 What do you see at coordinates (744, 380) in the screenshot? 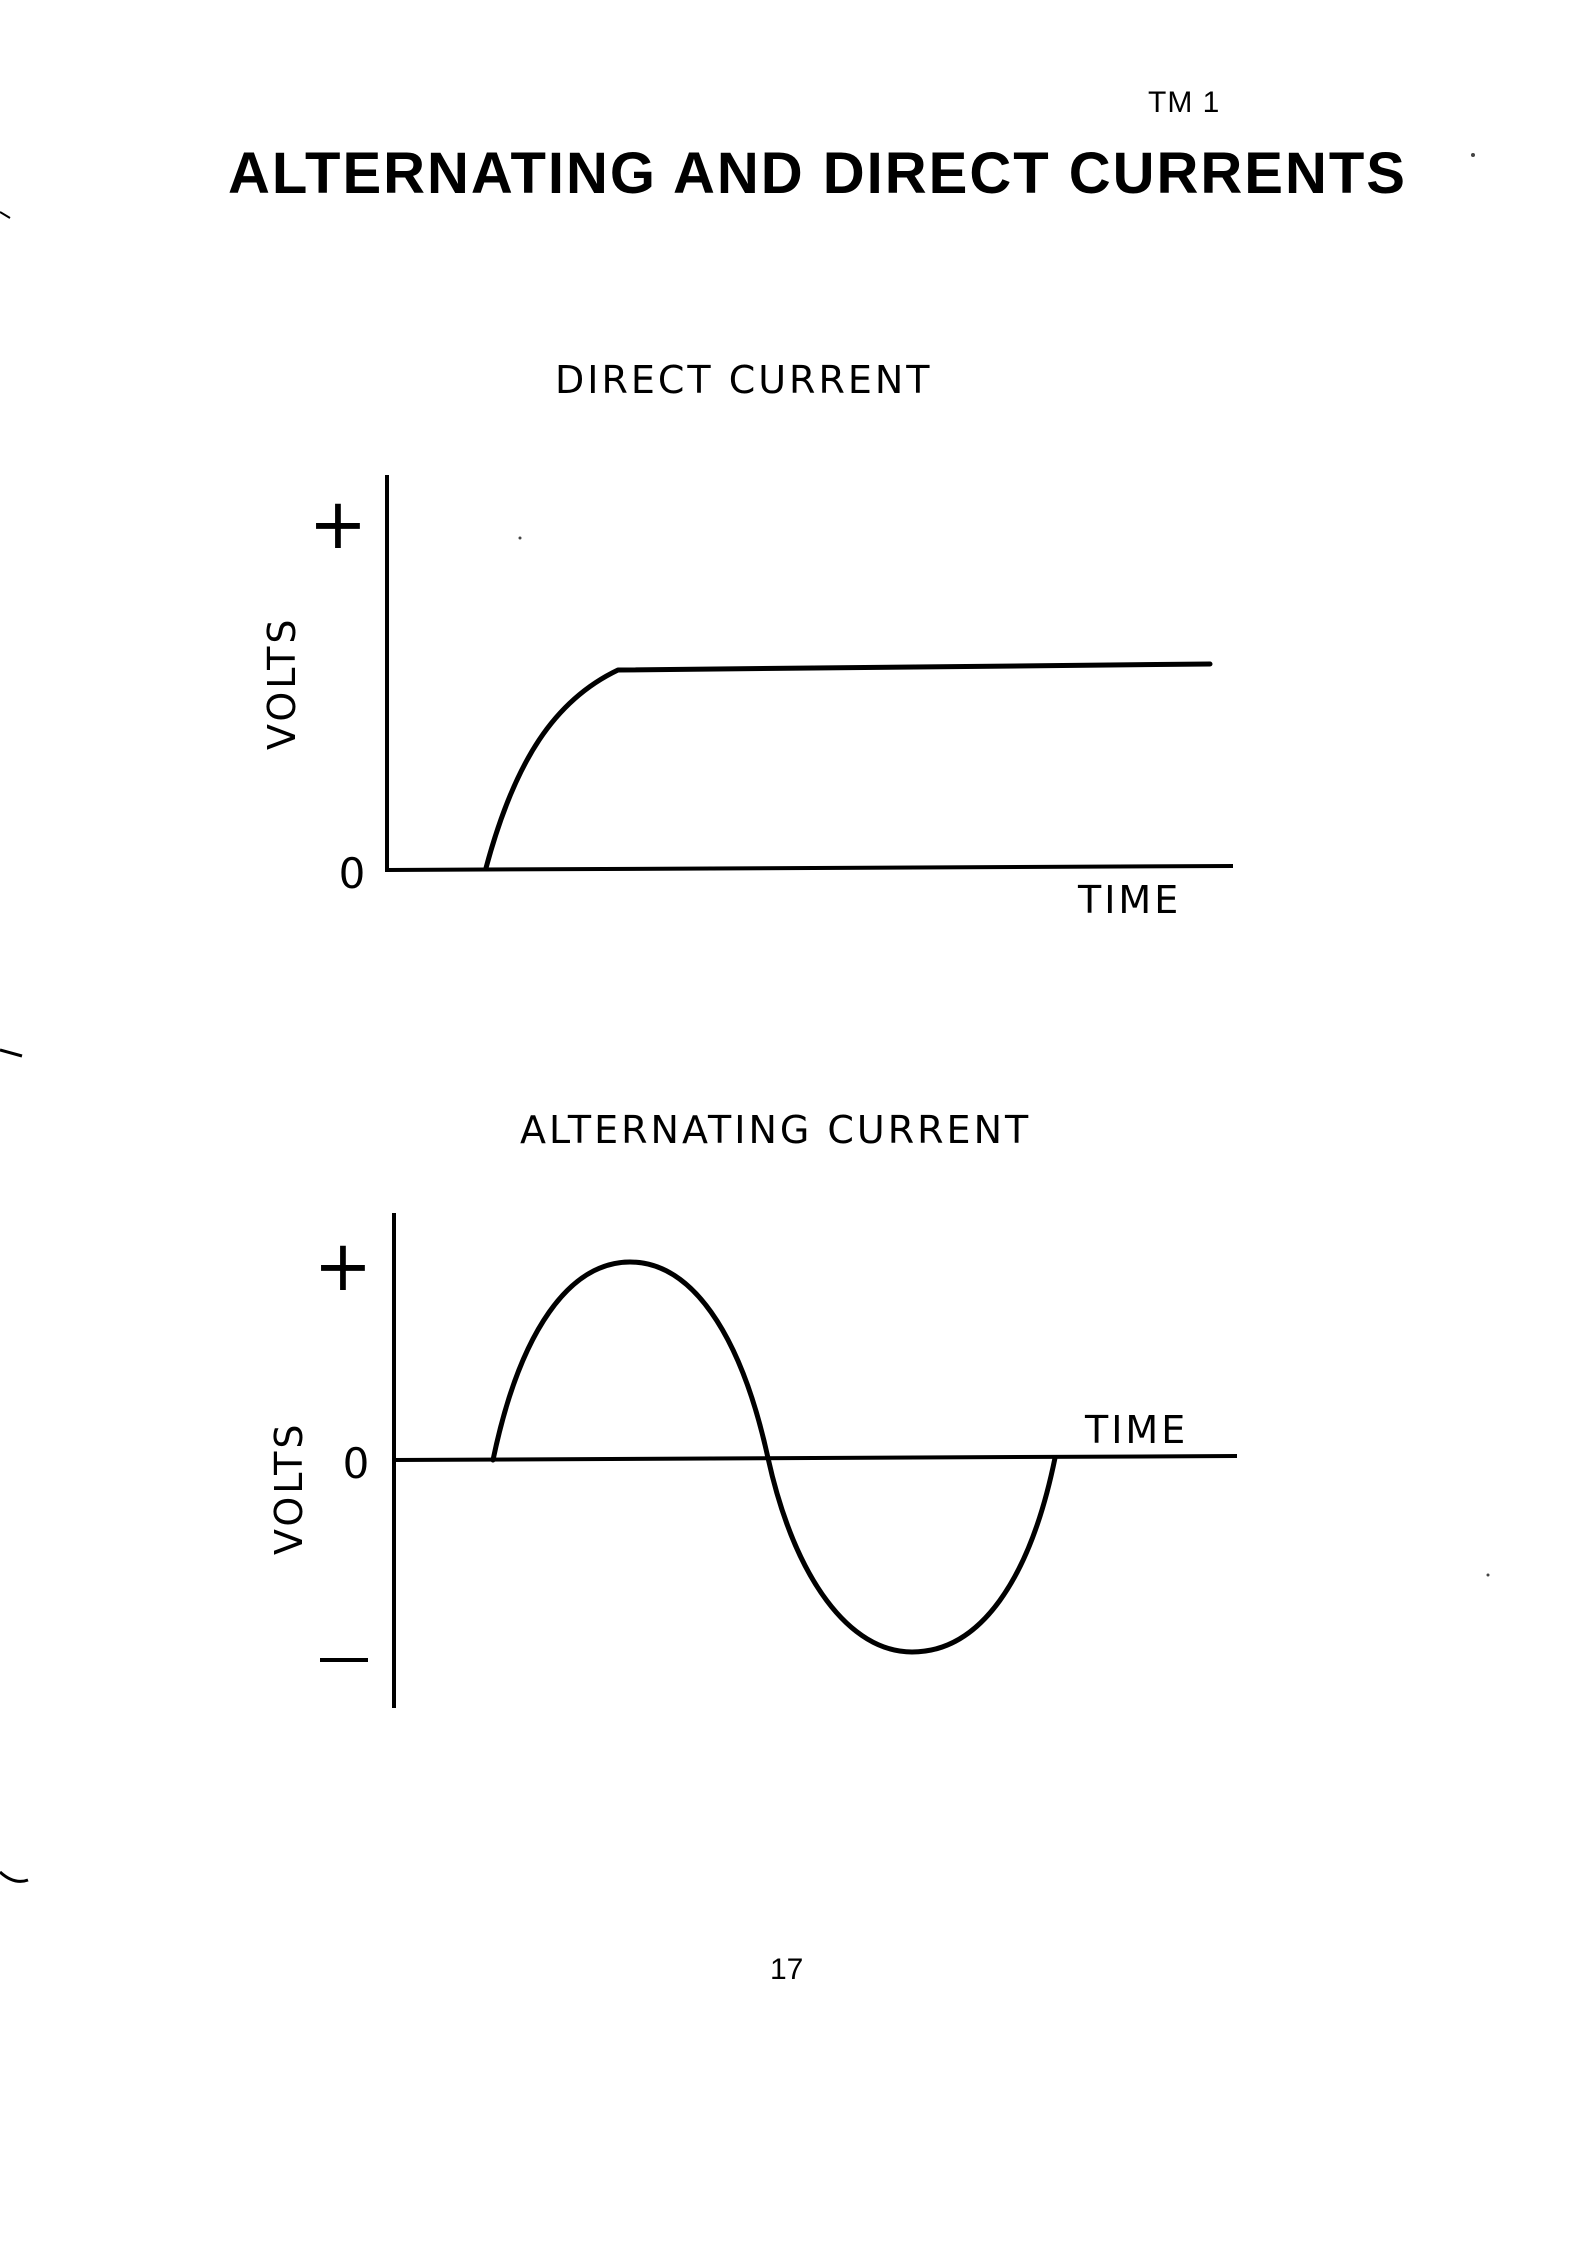
I see `dc-diagram-title: DIRECT CURRENT` at bounding box center [744, 380].